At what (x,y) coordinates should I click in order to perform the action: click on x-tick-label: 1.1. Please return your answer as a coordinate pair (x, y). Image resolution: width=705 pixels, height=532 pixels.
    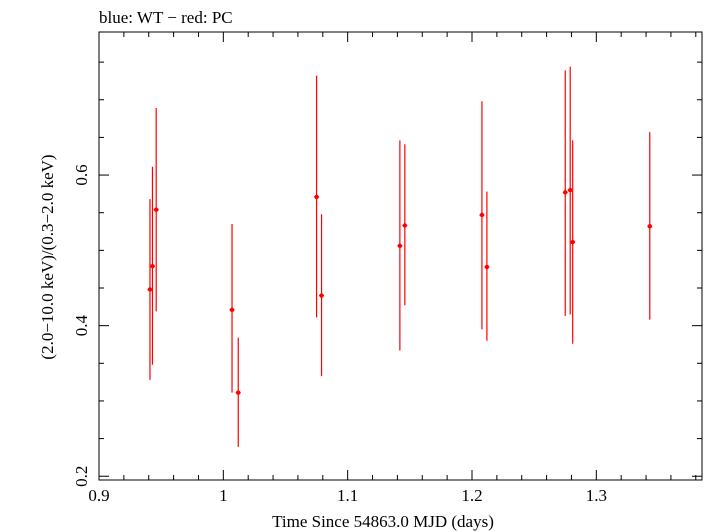
    Looking at the image, I should click on (347, 495).